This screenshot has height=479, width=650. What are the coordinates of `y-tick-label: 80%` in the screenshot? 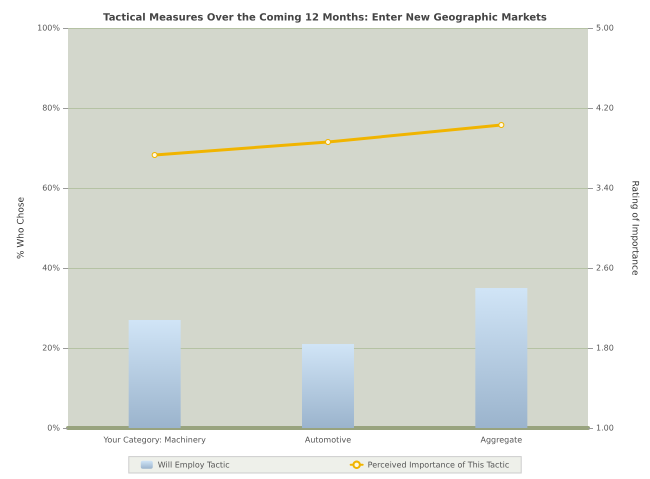 It's located at (51, 108).